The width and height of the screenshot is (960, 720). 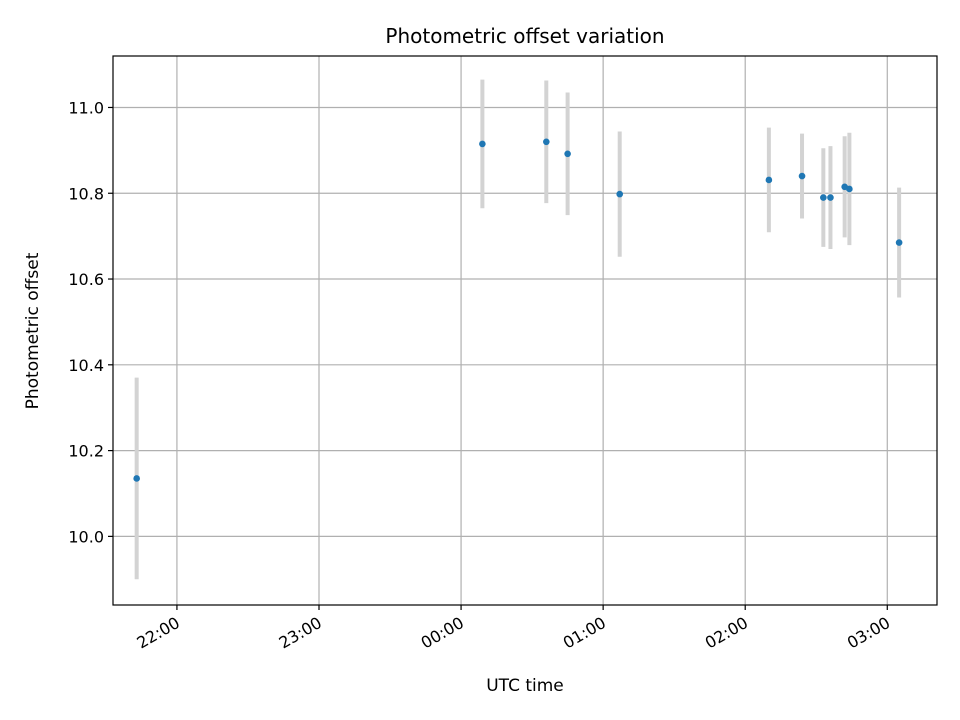 What do you see at coordinates (86, 451) in the screenshot?
I see `y-tick-label: 10.2` at bounding box center [86, 451].